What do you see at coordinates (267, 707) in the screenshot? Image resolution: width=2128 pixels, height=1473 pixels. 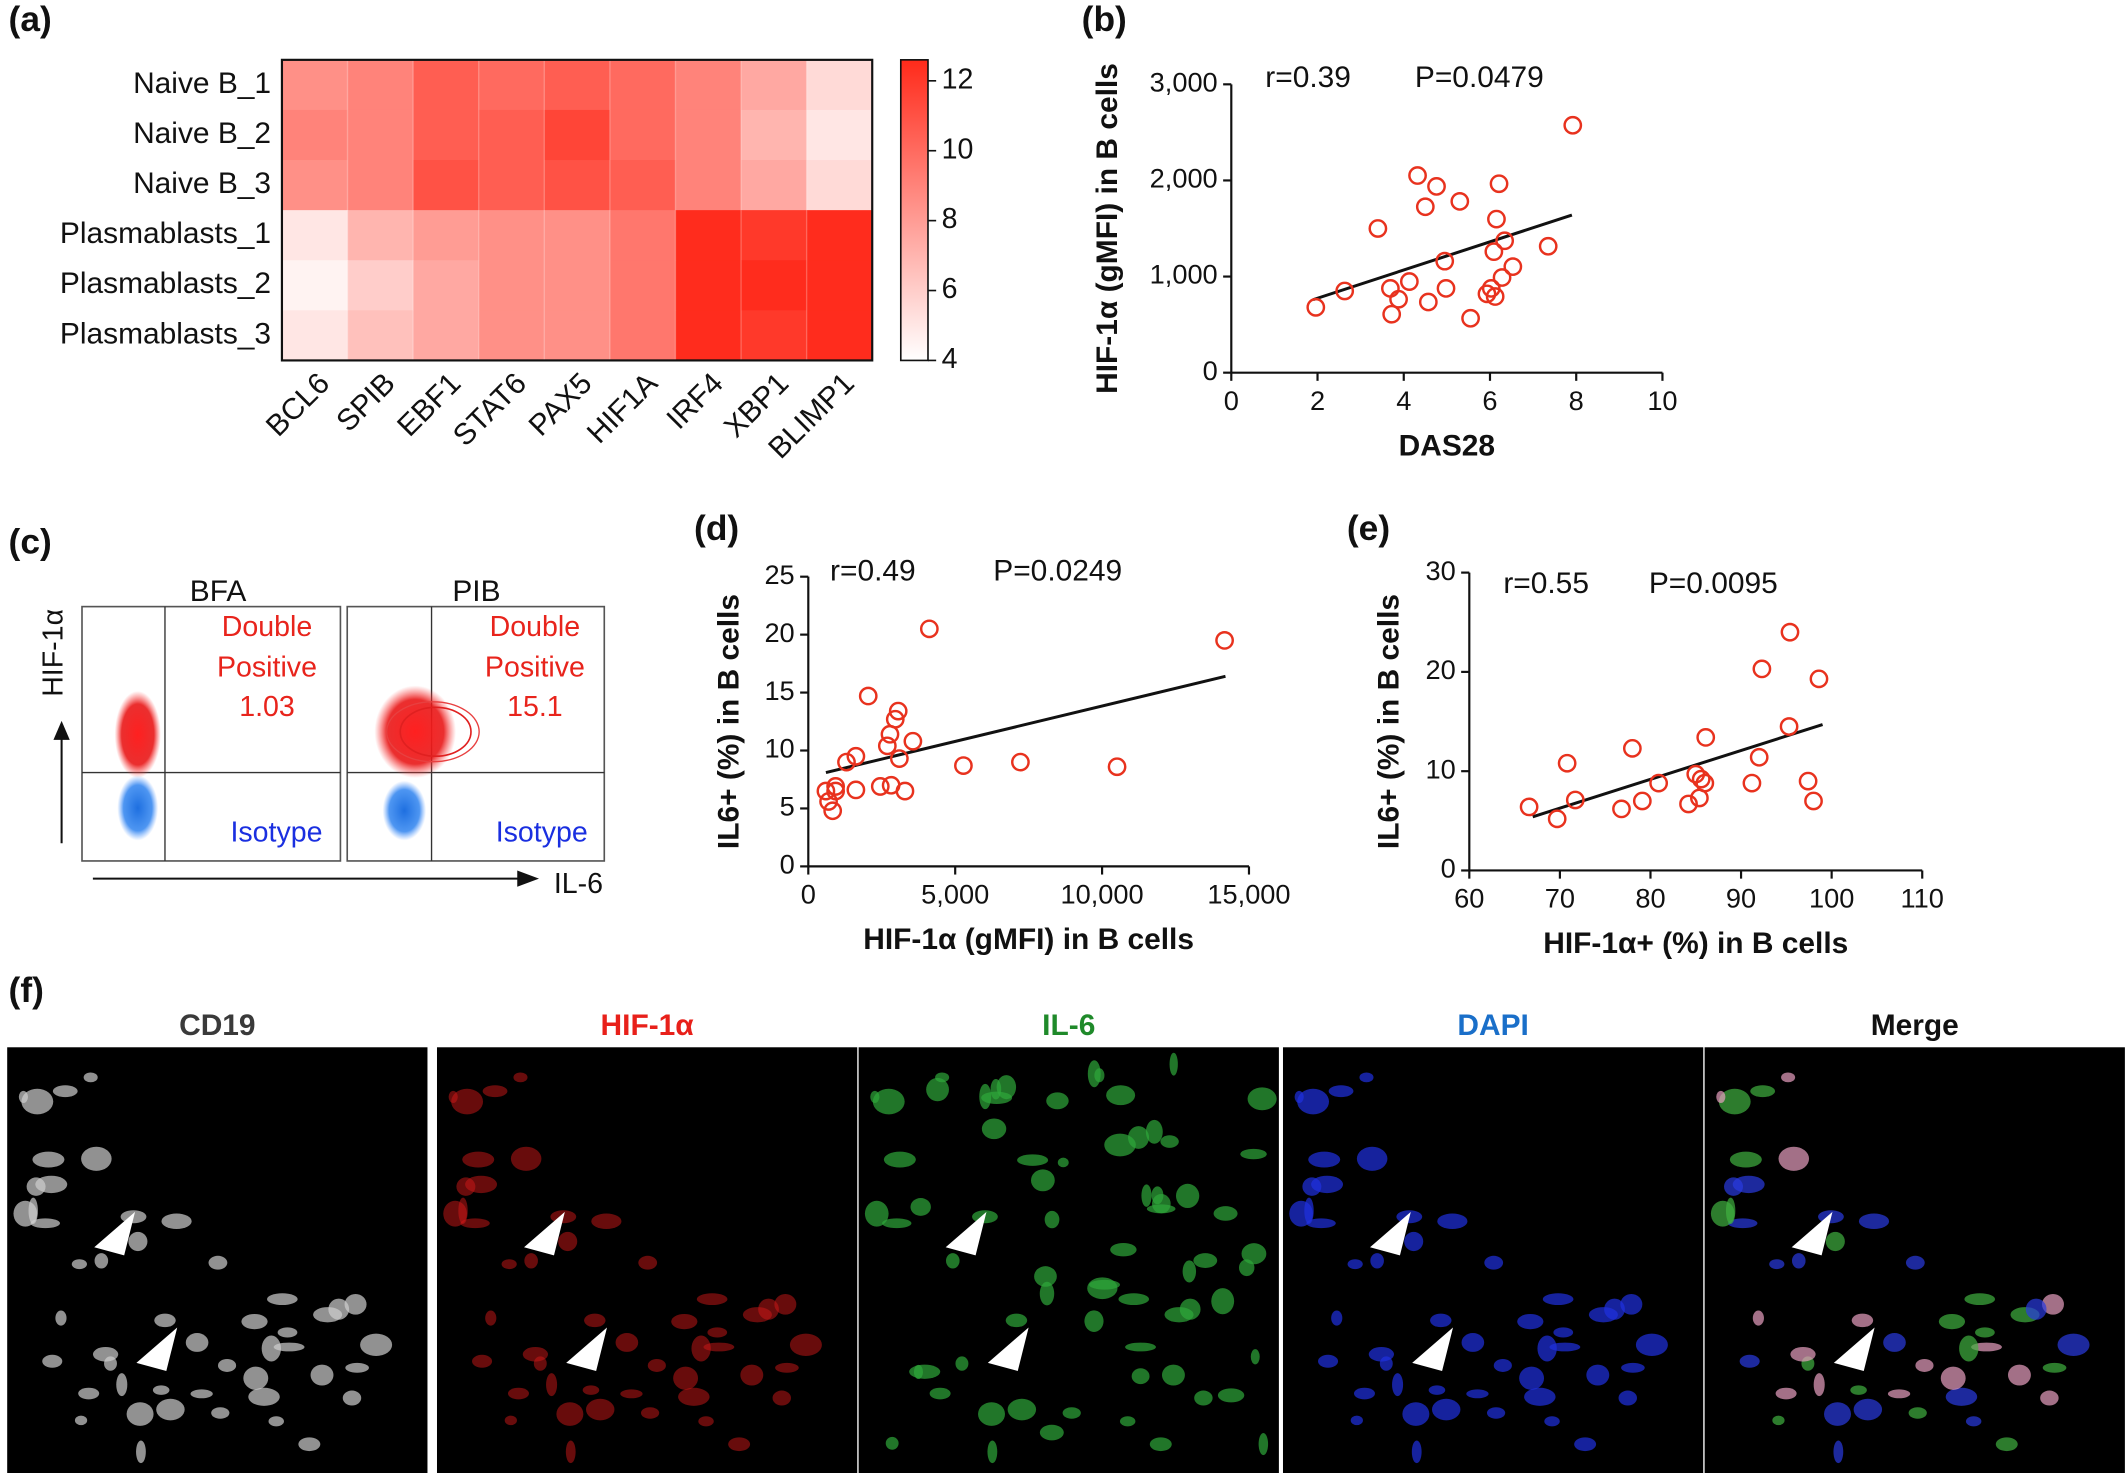 I see `gate-value: 1.03` at bounding box center [267, 707].